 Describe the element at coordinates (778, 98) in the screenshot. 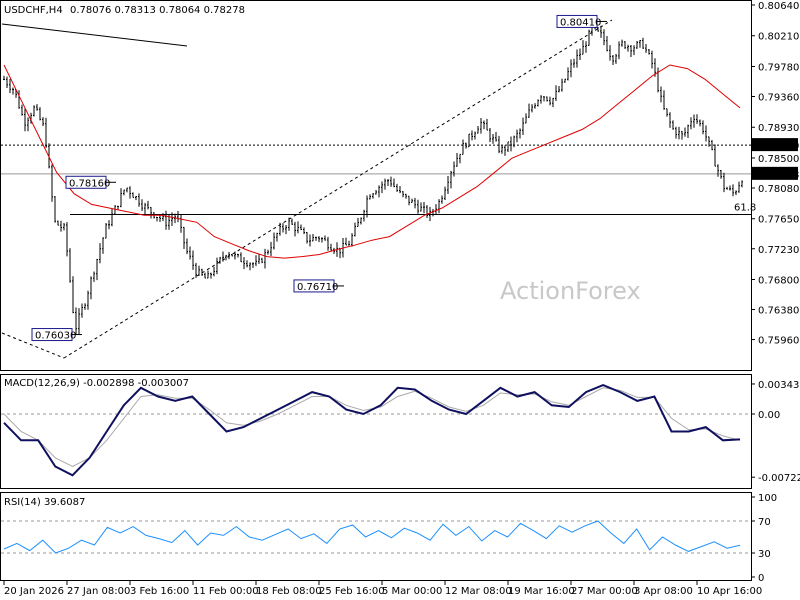

I see `price-tick-label: 0.79360` at that location.